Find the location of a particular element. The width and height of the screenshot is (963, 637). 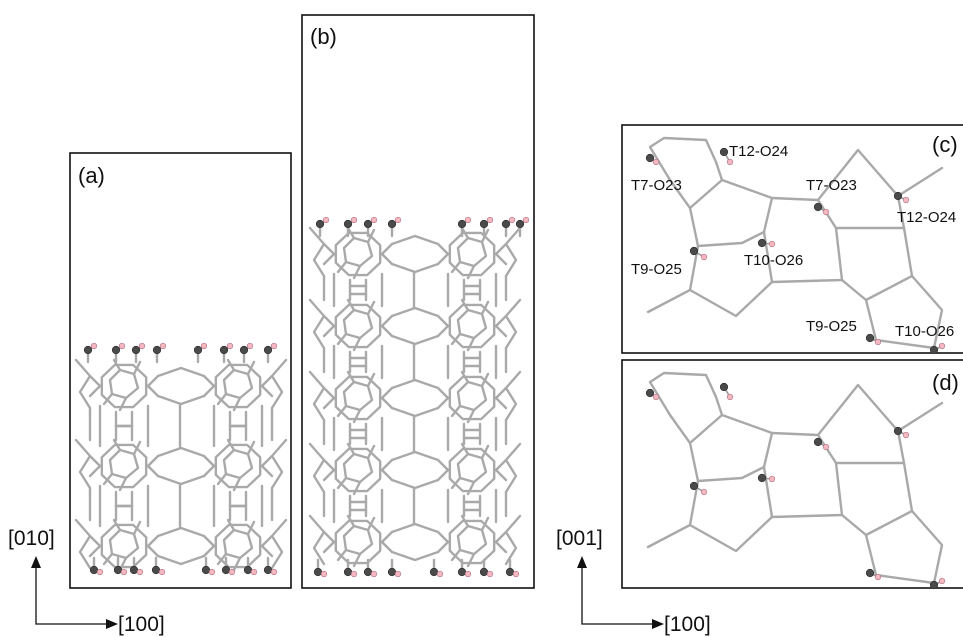

panel-d-frame is located at coordinates (792, 474).